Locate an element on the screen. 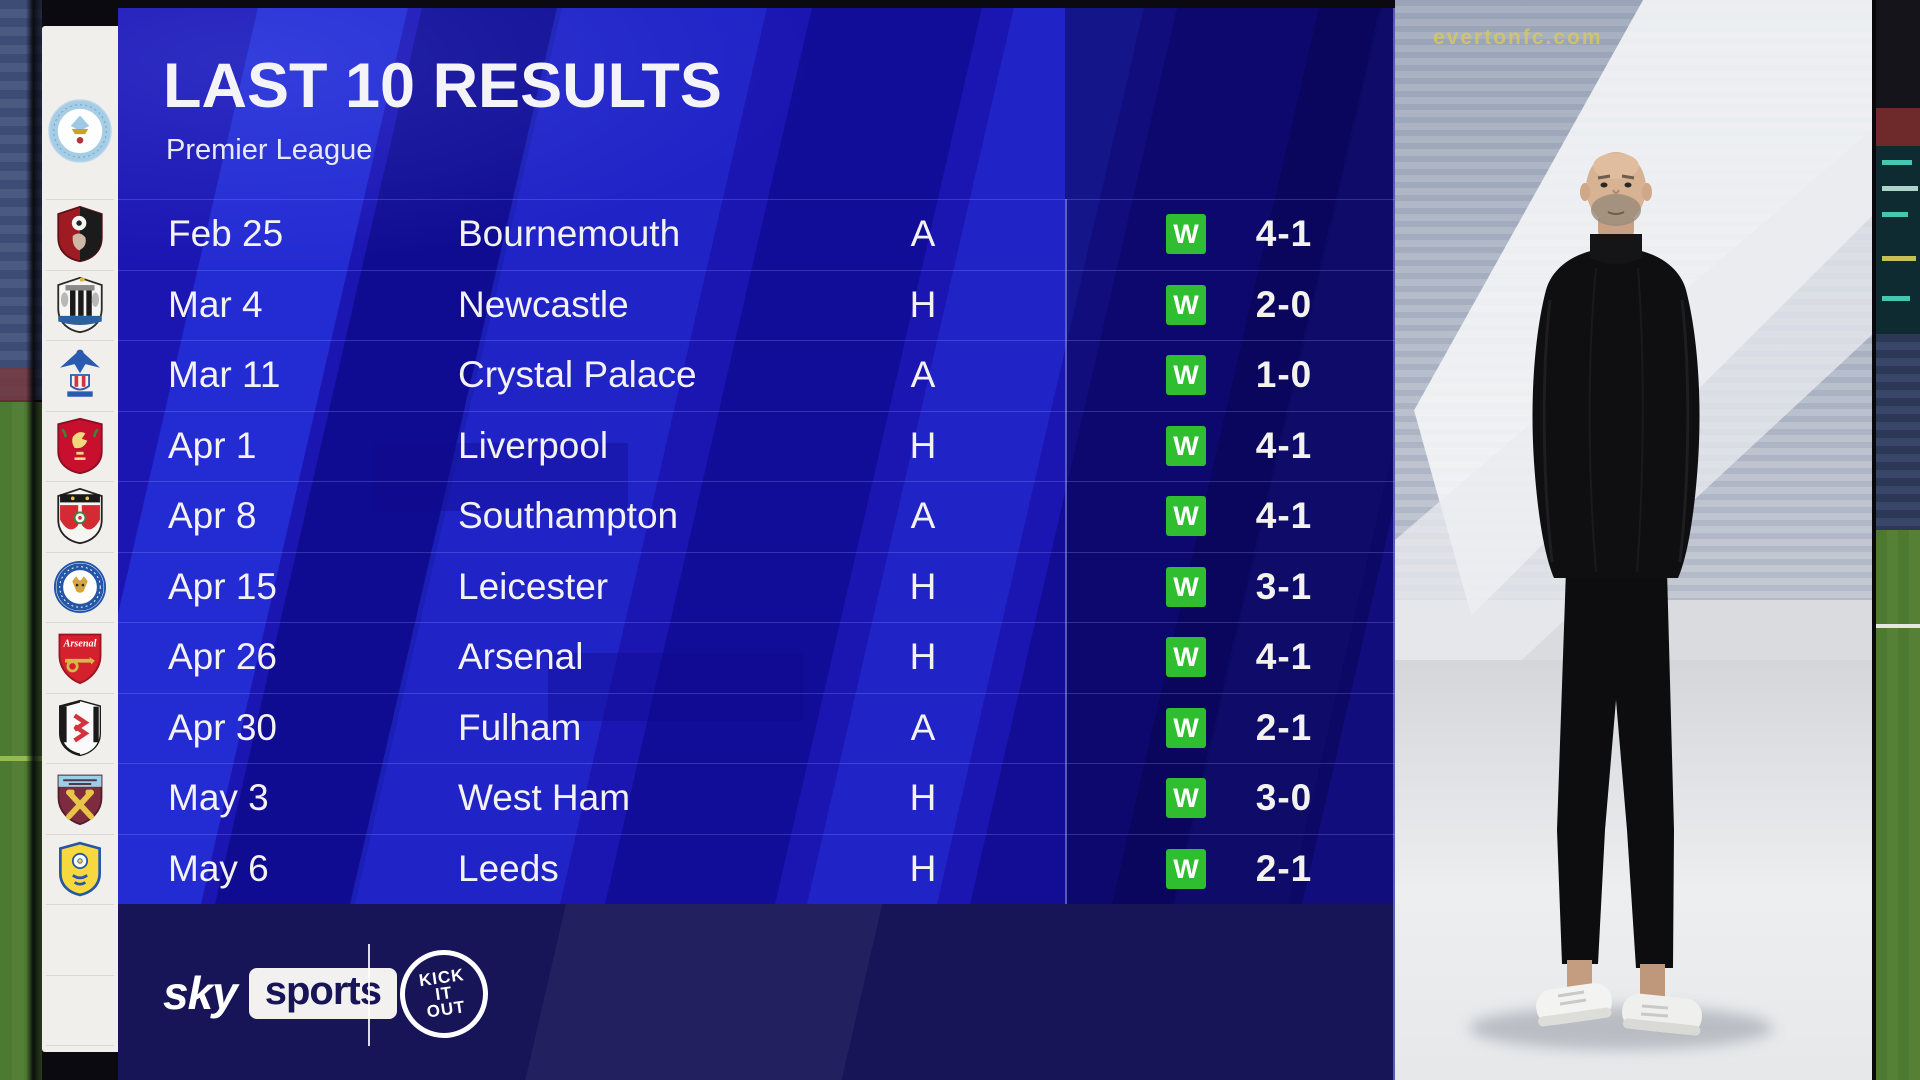 The width and height of the screenshot is (1920, 1080). logo-separator is located at coordinates (369, 995).